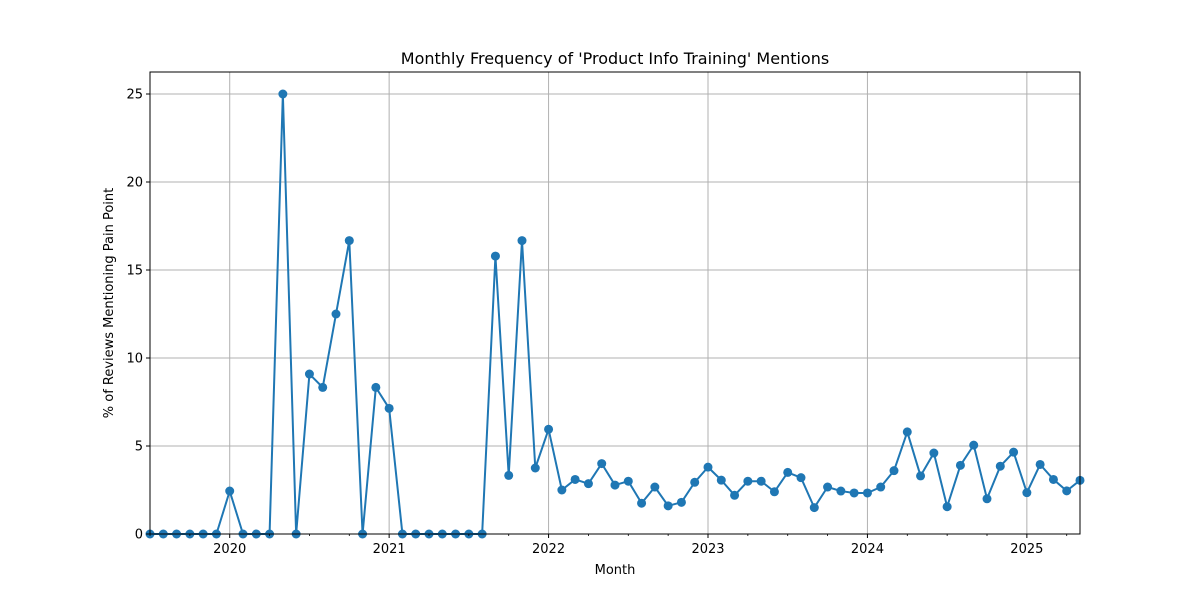  Describe the element at coordinates (615, 570) in the screenshot. I see `x-axis-title: Month` at that location.